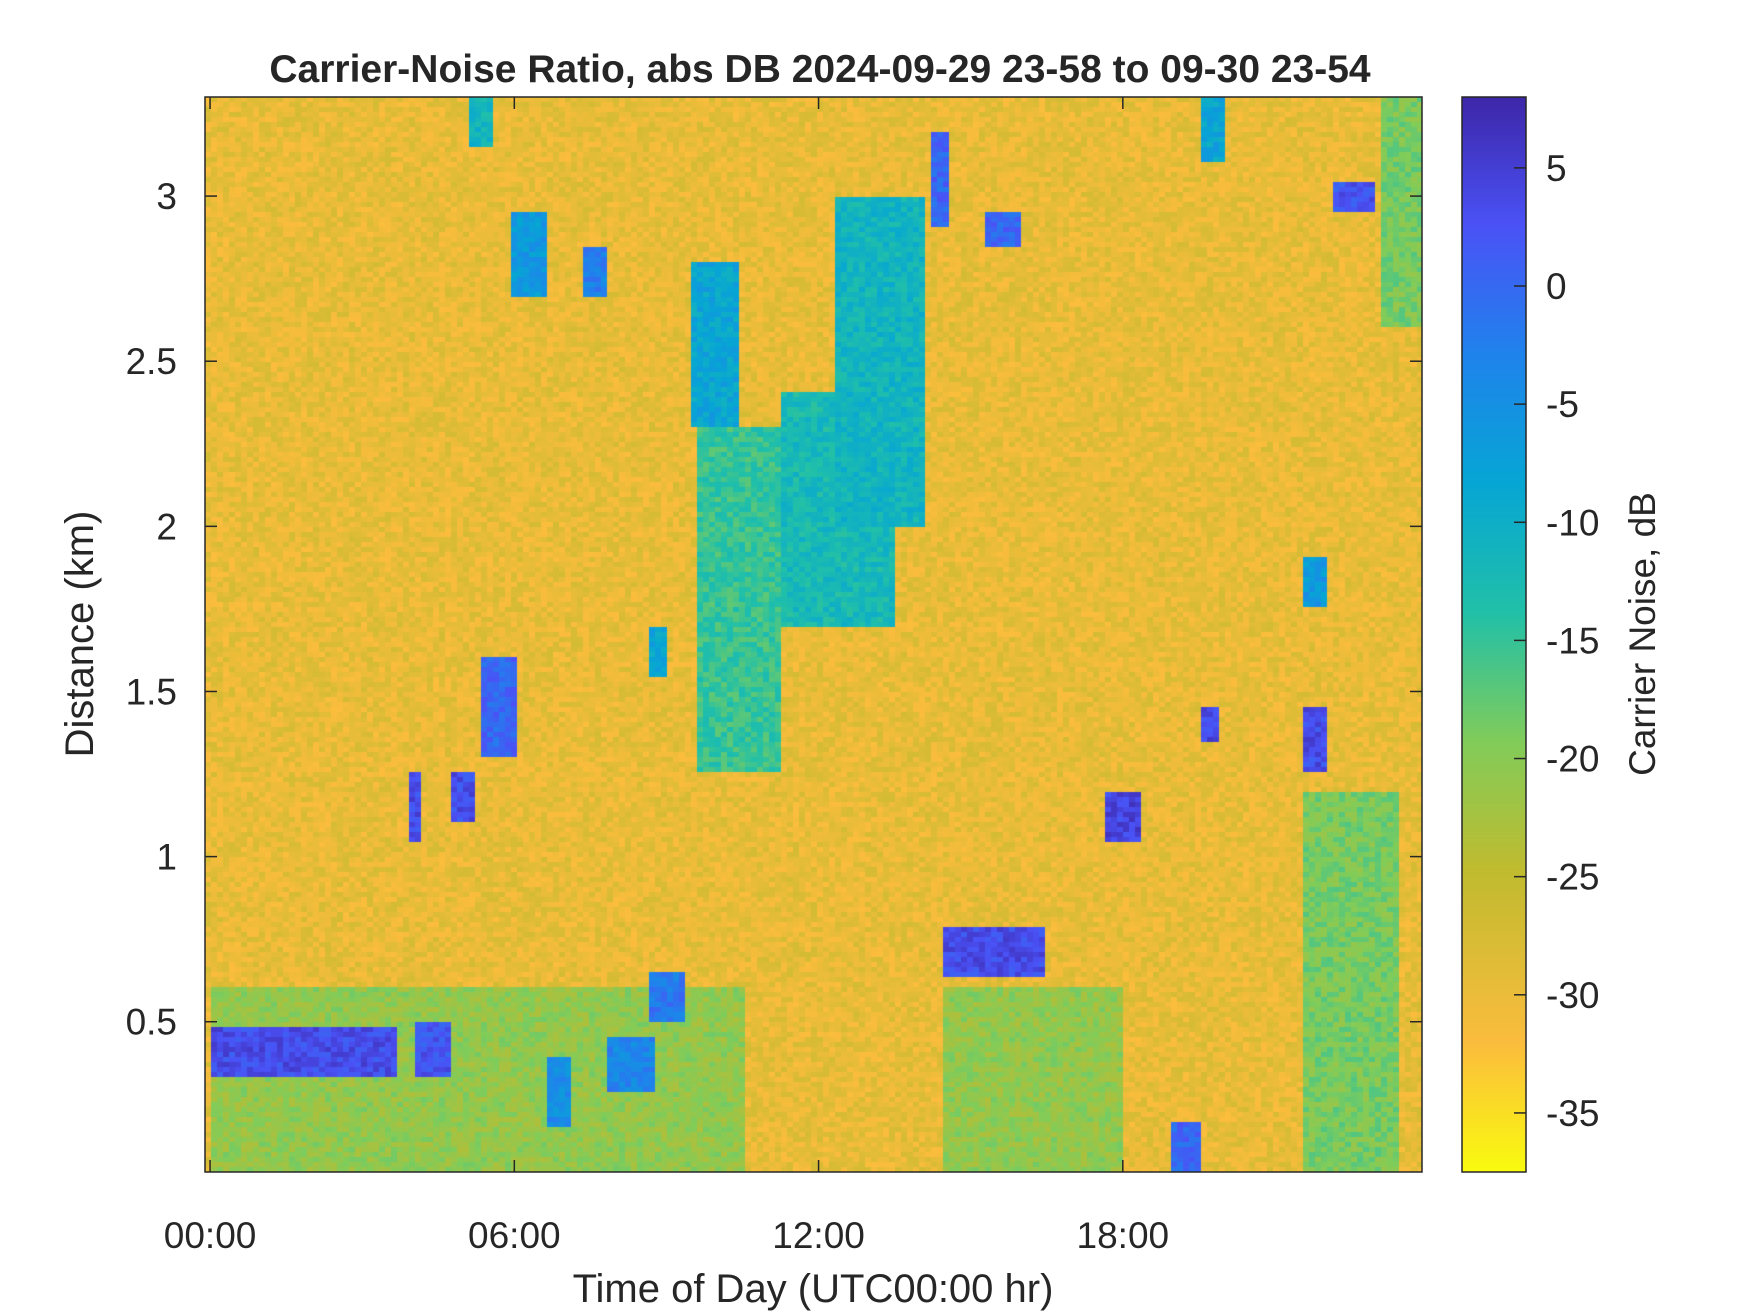 Image resolution: width=1750 pixels, height=1313 pixels. I want to click on colorbar-tick-label: -5, so click(1562, 404).